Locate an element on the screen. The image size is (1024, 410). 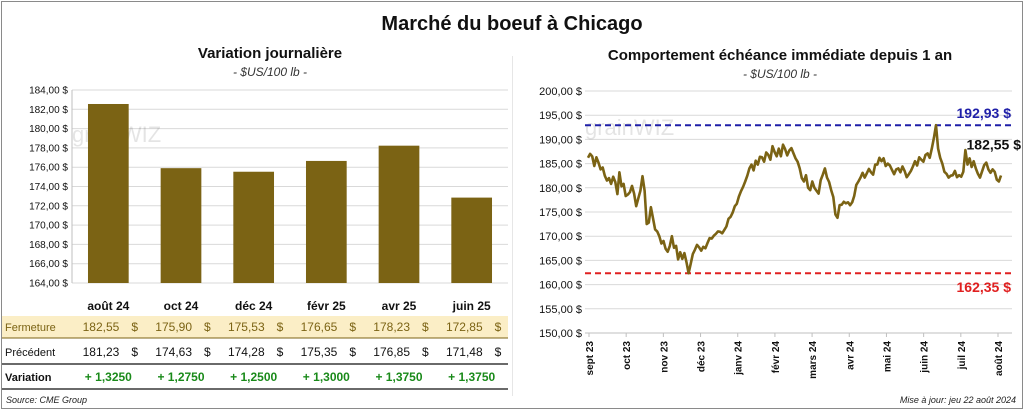
left-chart-title: Variation journalière is located at coordinates (270, 53).